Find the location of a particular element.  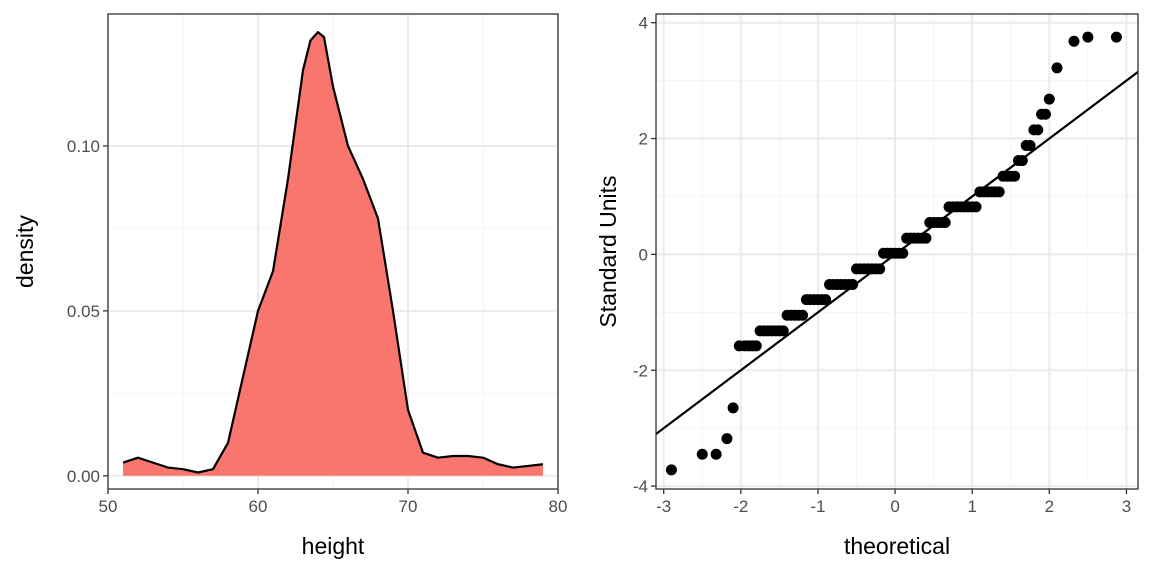

y-tick-label: -2 is located at coordinates (640, 370).